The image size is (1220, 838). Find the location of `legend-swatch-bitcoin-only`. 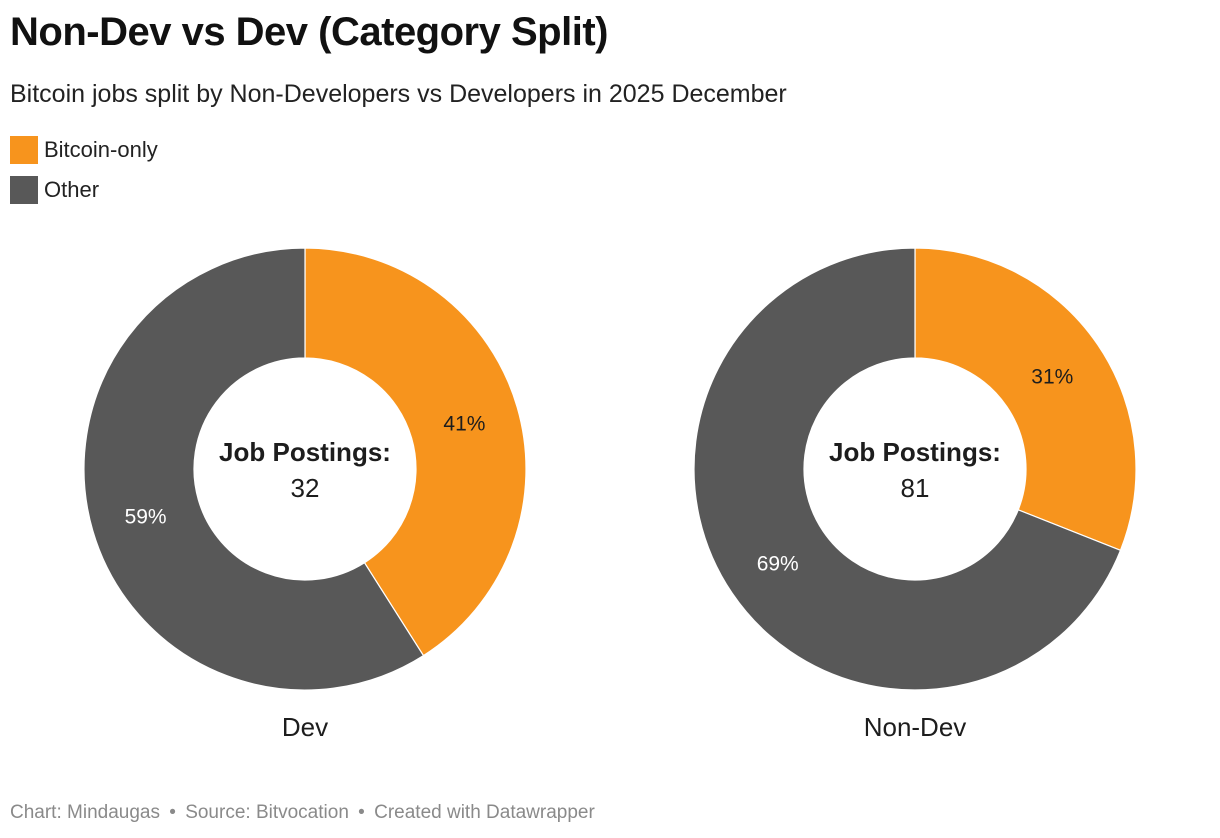

legend-swatch-bitcoin-only is located at coordinates (24, 150).